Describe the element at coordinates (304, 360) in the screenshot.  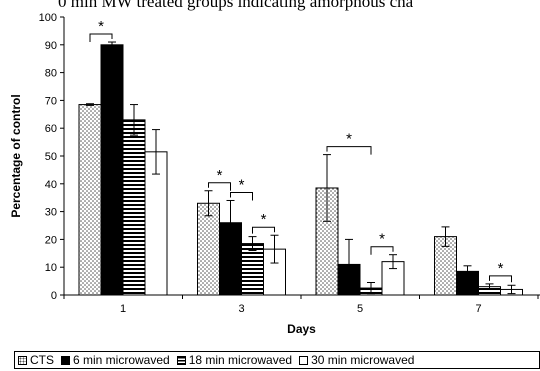
I see `legend-swatch-white-icon` at that location.